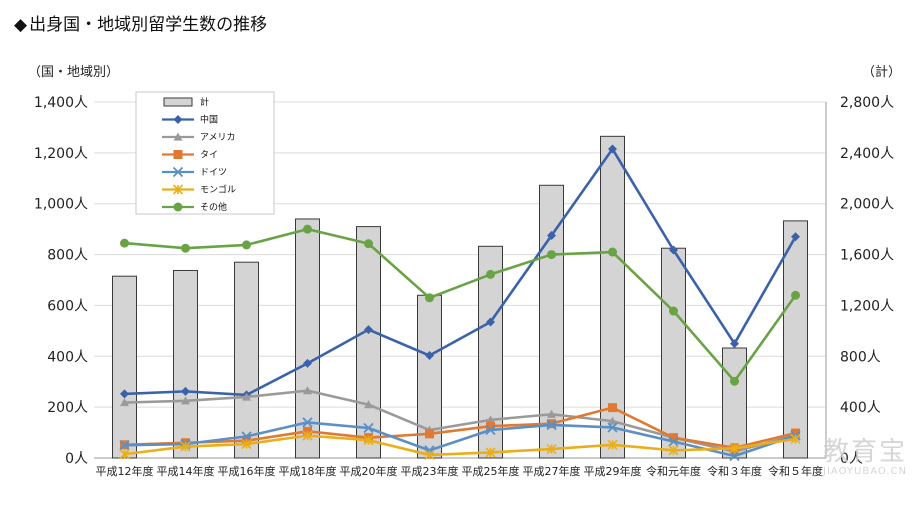 Image resolution: width=921 pixels, height=510 pixels. I want to click on right-tick-label: 2,400人, so click(867, 154).